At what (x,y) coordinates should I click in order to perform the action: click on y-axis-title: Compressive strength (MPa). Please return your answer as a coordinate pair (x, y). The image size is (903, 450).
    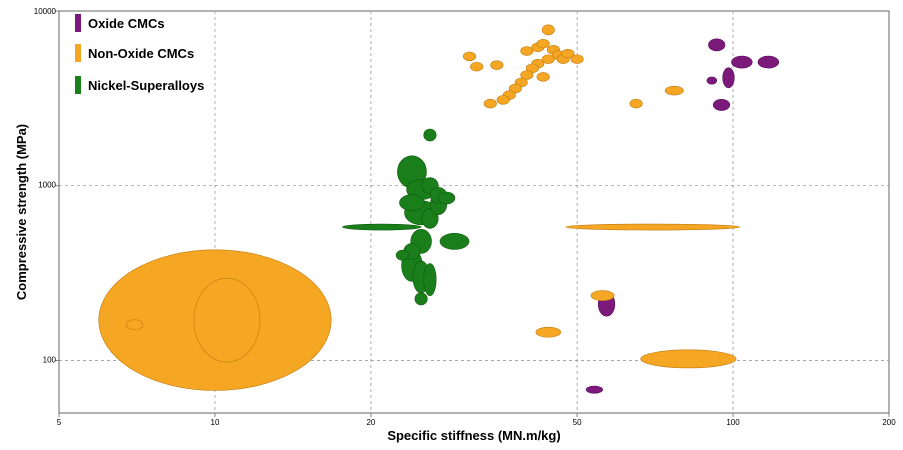
    Looking at the image, I should click on (21, 212).